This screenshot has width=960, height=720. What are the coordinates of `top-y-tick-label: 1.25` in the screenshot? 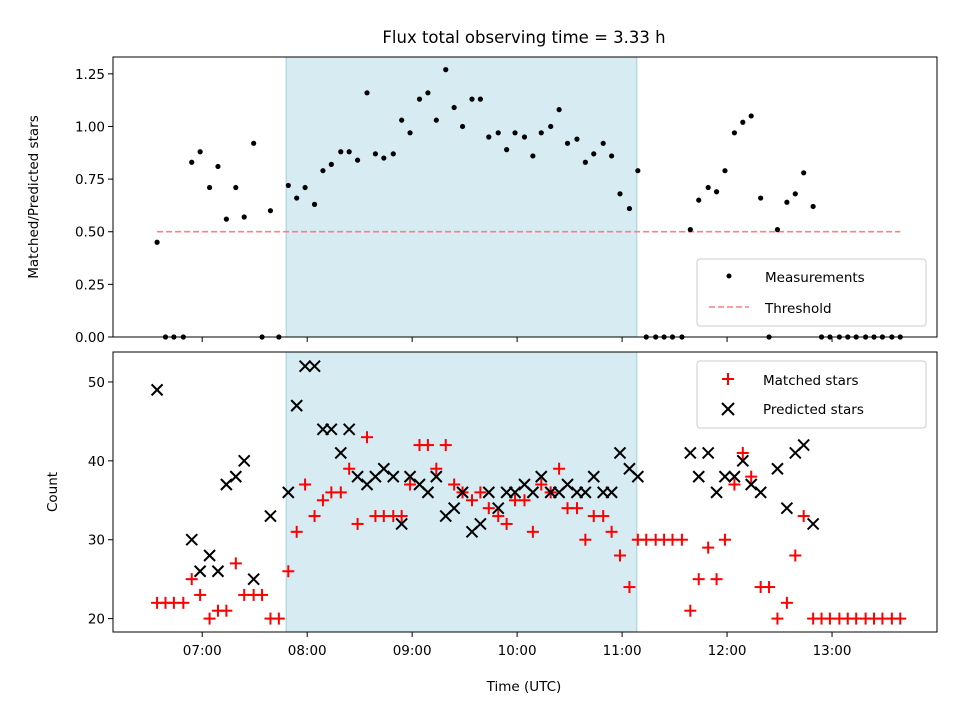 It's located at (90, 75).